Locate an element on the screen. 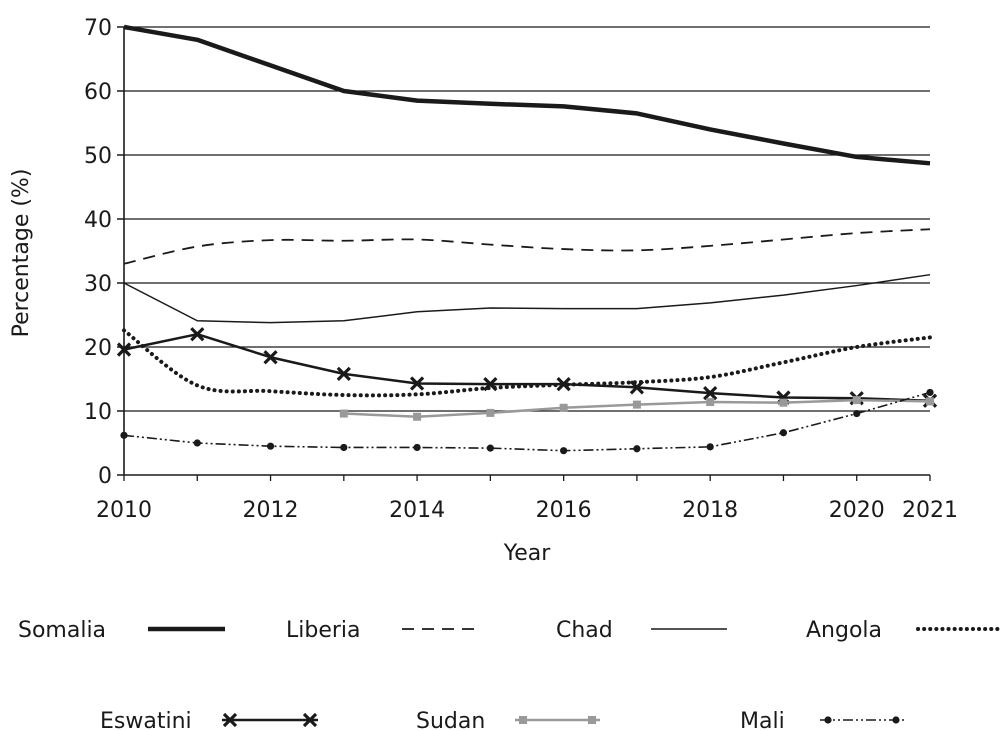 The width and height of the screenshot is (1001, 731). point-mali-2016 is located at coordinates (564, 451).